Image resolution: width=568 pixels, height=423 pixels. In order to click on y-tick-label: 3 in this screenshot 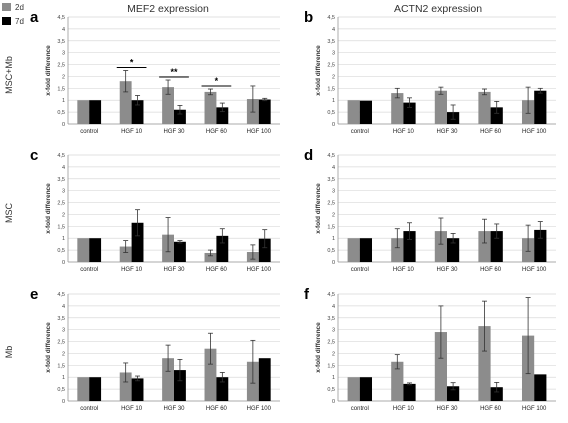, I will do `click(63, 331)`.